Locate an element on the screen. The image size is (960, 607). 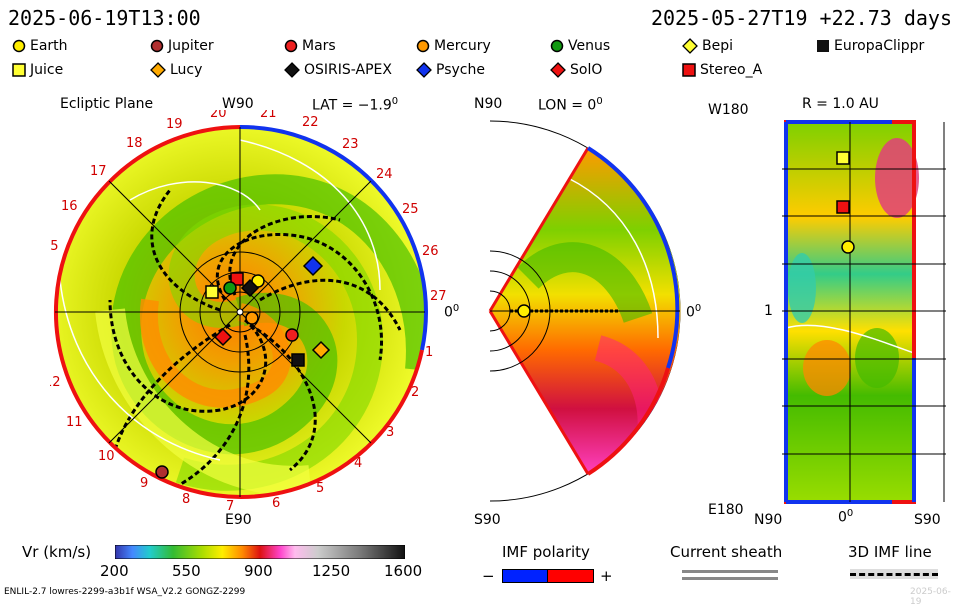
rim-number: 26 is located at coordinates (430, 251).